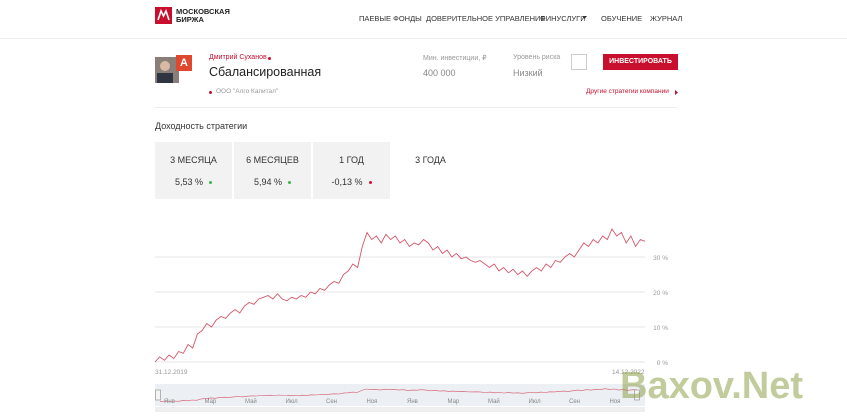  What do you see at coordinates (203, 11) in the screenshot?
I see `logo-line: МОСКОВСКАЯ` at bounding box center [203, 11].